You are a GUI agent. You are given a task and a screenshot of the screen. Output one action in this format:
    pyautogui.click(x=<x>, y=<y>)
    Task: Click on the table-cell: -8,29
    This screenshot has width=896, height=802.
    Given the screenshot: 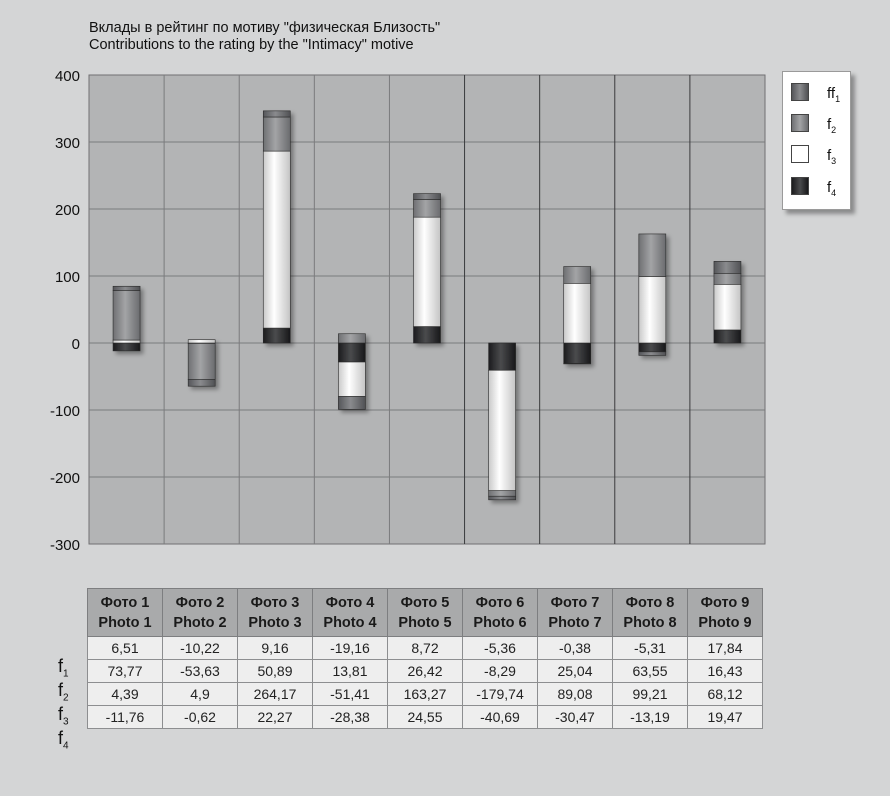 What is the action you would take?
    pyautogui.click(x=500, y=671)
    